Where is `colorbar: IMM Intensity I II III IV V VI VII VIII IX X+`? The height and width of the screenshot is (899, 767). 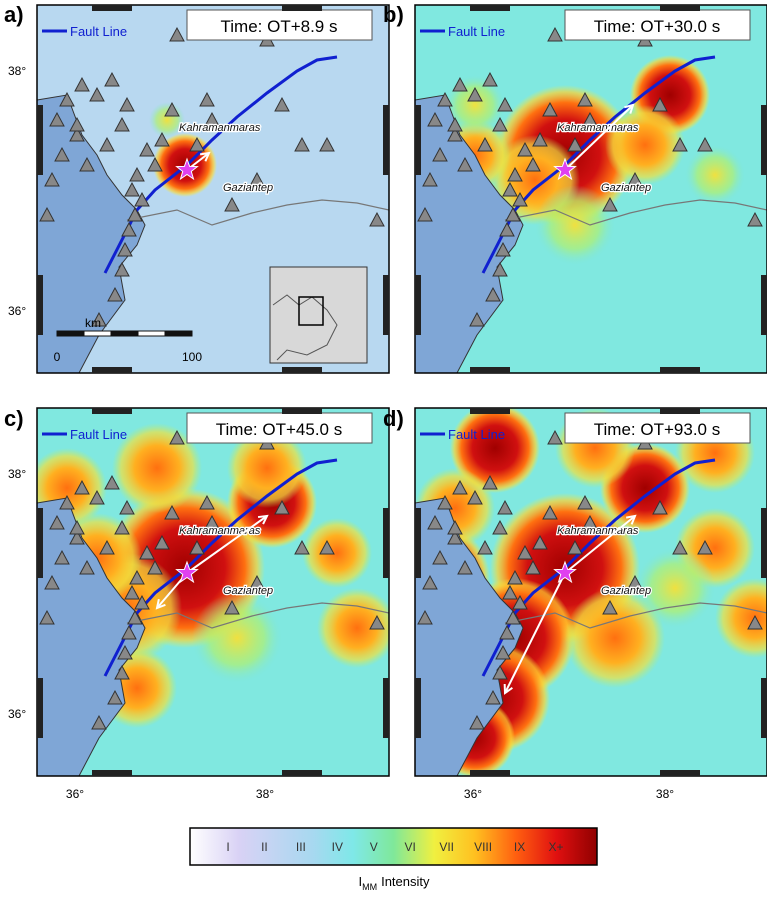 colorbar: IMM Intensity I II III IV V VI VII VIII IX X+ is located at coordinates (393, 859).